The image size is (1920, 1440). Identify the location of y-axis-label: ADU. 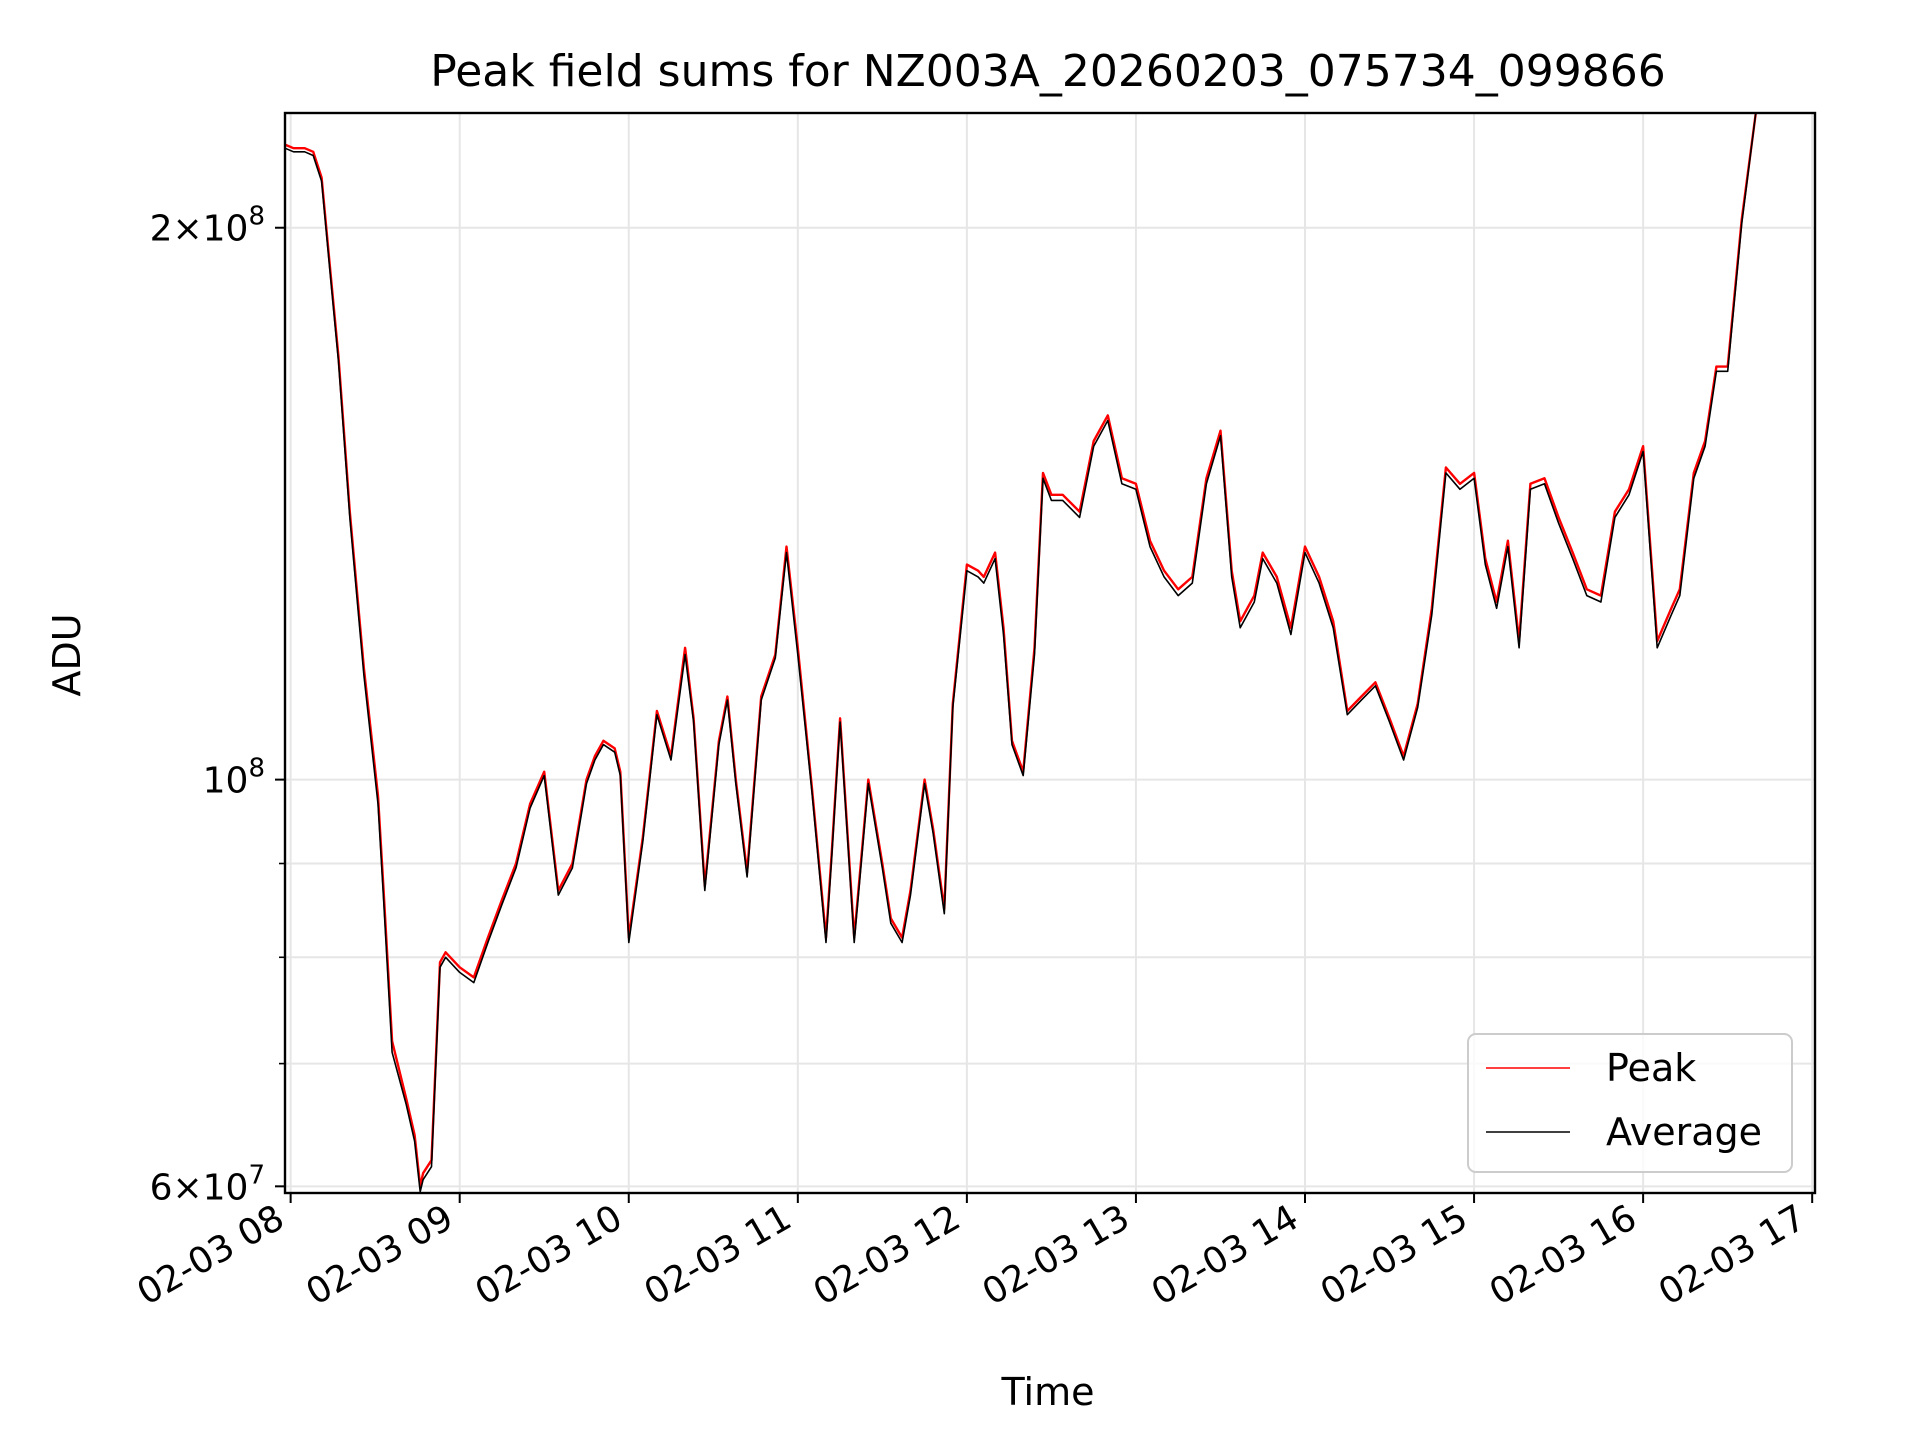
(67, 654).